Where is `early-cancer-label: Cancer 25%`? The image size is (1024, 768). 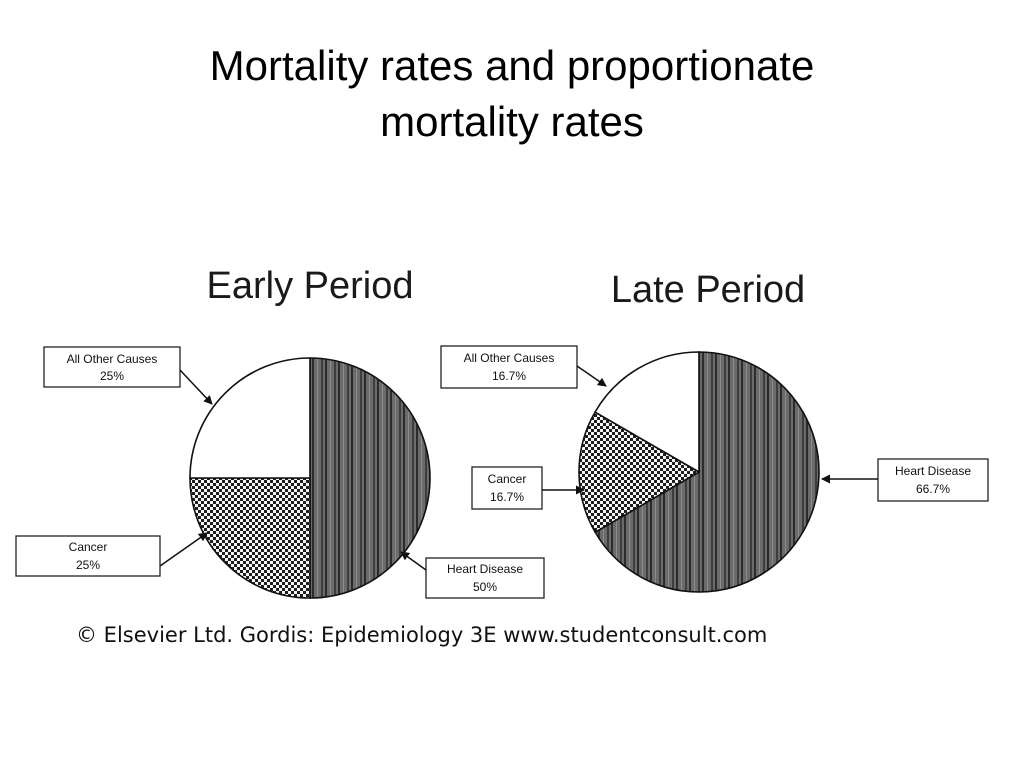
early-cancer-label: Cancer 25% is located at coordinates (88, 556).